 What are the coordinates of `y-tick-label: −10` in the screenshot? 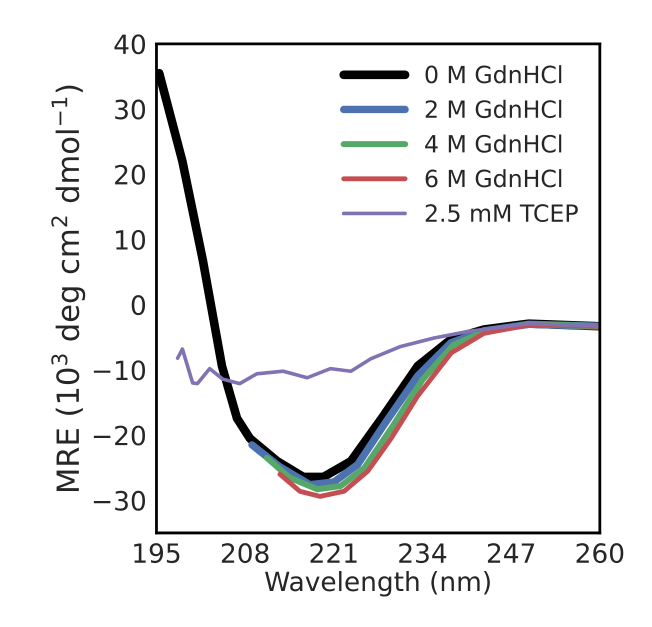 It's located at (120, 370).